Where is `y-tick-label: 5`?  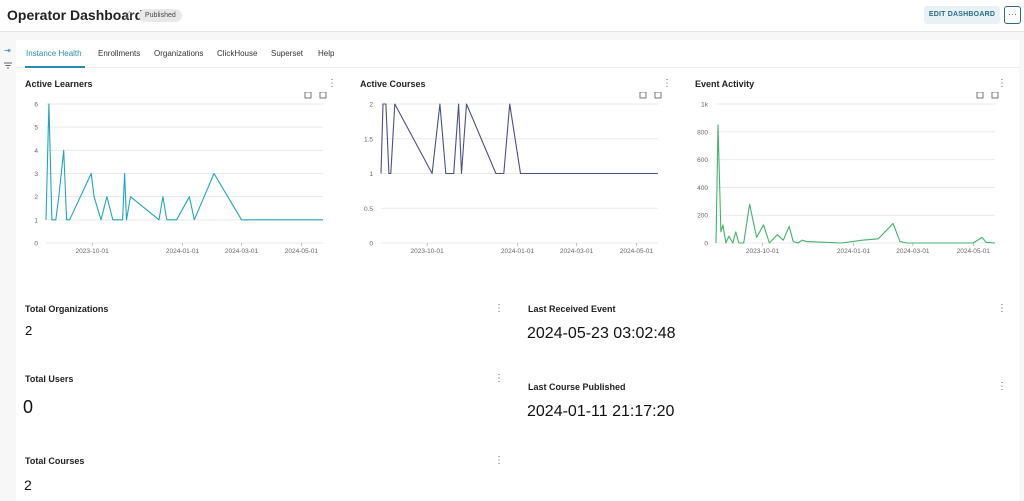 y-tick-label: 5 is located at coordinates (36, 128).